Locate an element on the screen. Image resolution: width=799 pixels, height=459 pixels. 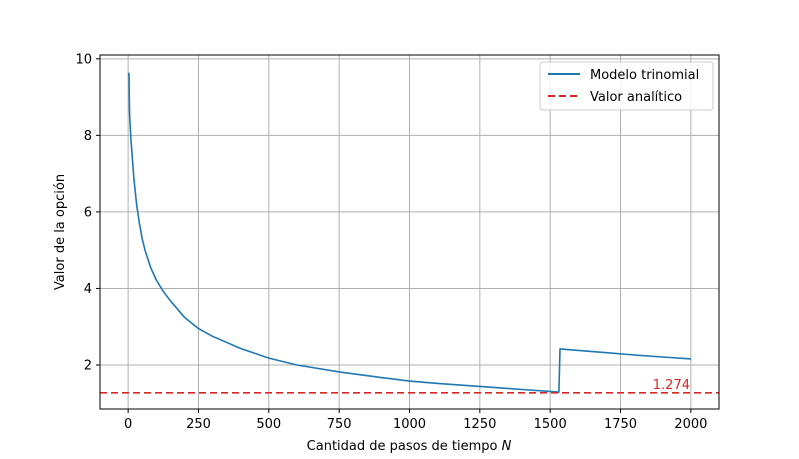
y-tick-label: 6 is located at coordinates (88, 212).